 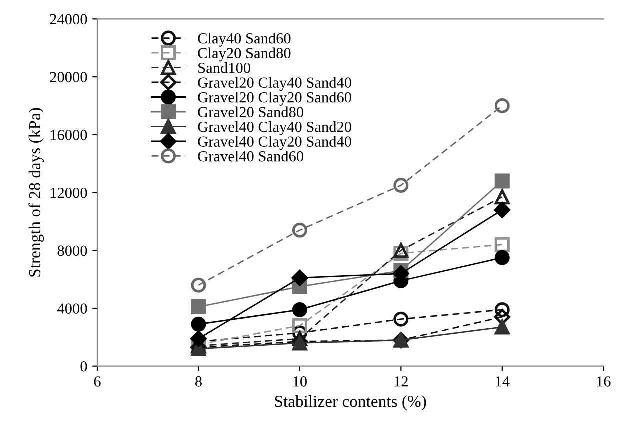 What do you see at coordinates (69, 193) in the screenshot?
I see `y-tick-label: 12000` at bounding box center [69, 193].